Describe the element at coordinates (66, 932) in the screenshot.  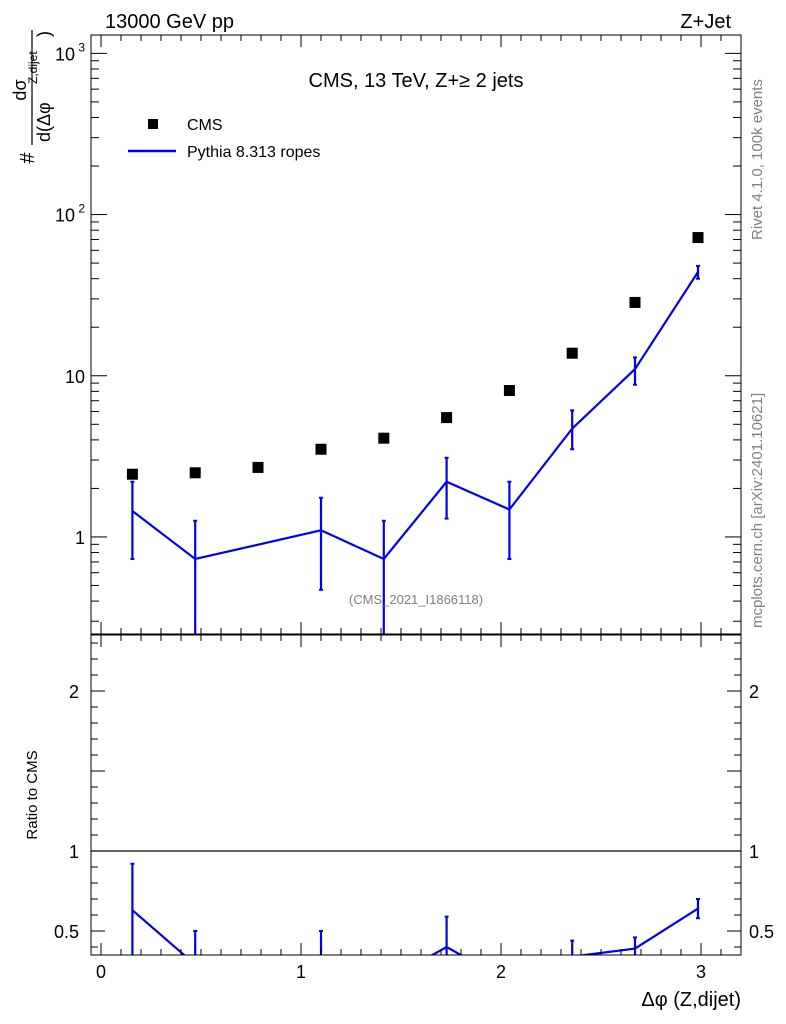
I see `ratio-tick-label-left: 0.5` at that location.